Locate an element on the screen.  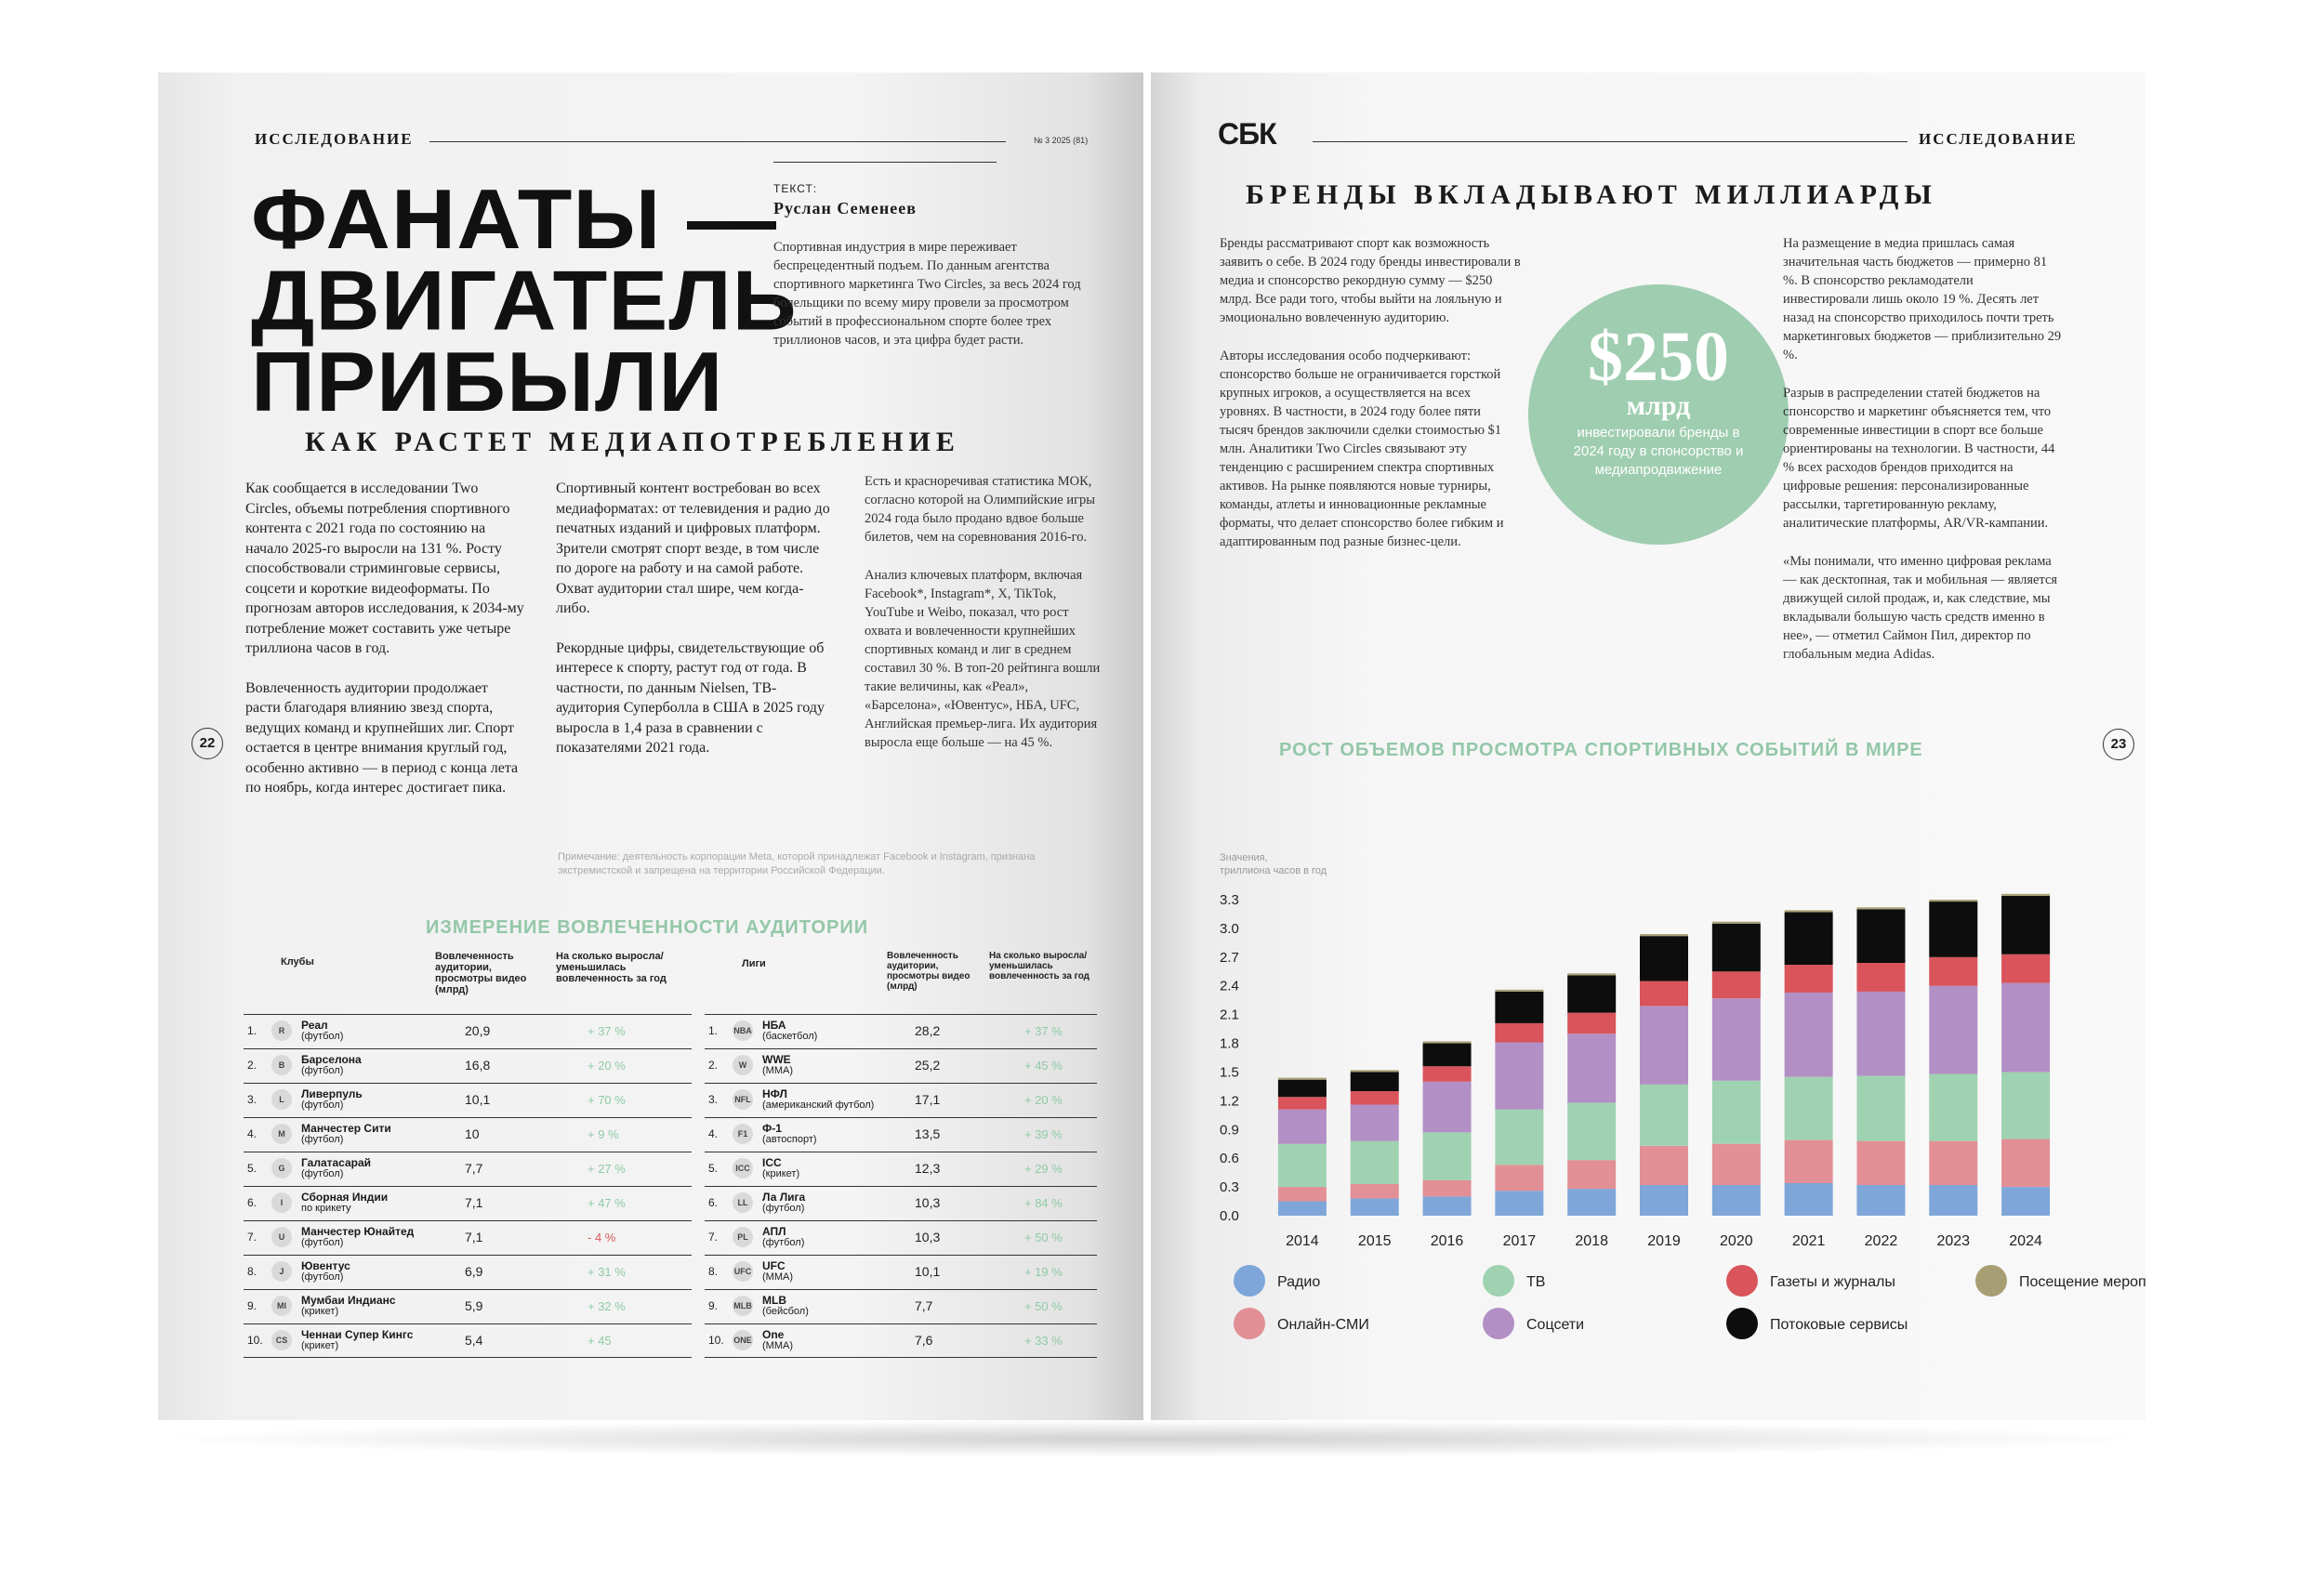
row-name: Сборная Индии по крикету is located at coordinates (344, 1203).